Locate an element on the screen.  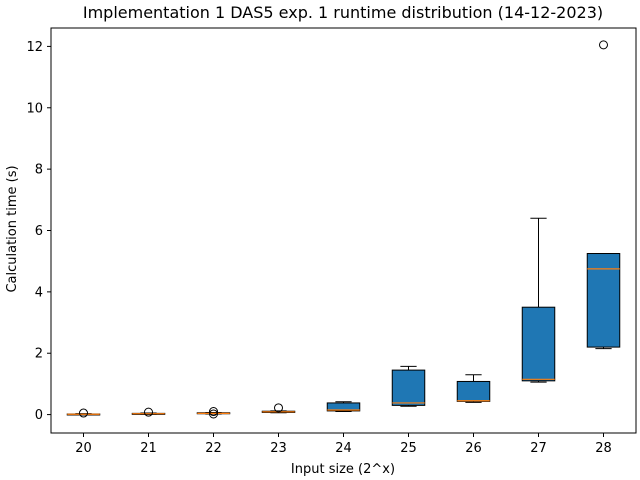
x-tick-label: 22 is located at coordinates (213, 448).